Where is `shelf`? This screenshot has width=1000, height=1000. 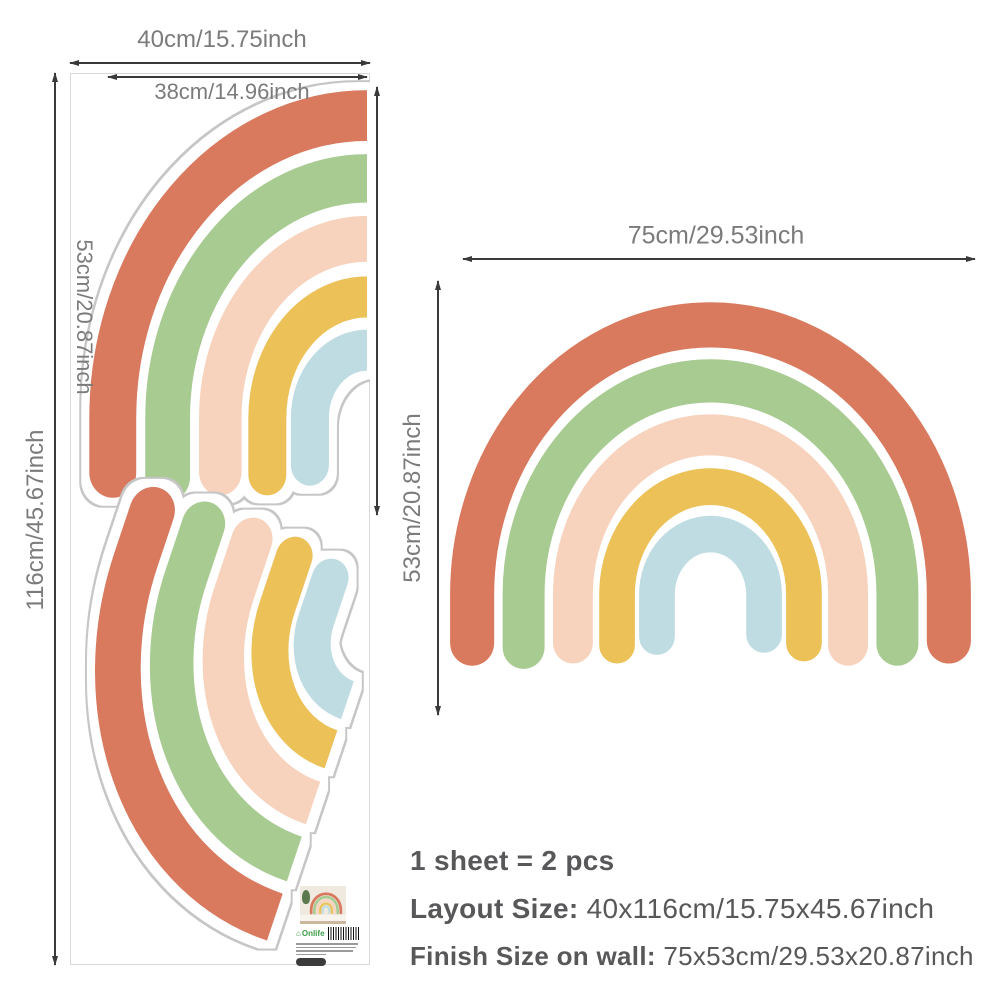
shelf is located at coordinates (323, 919).